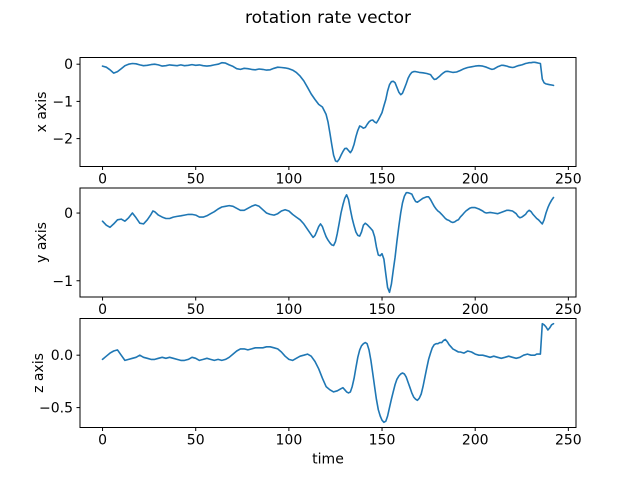  Describe the element at coordinates (62, 140) in the screenshot. I see `y-tick-label: −2` at that location.